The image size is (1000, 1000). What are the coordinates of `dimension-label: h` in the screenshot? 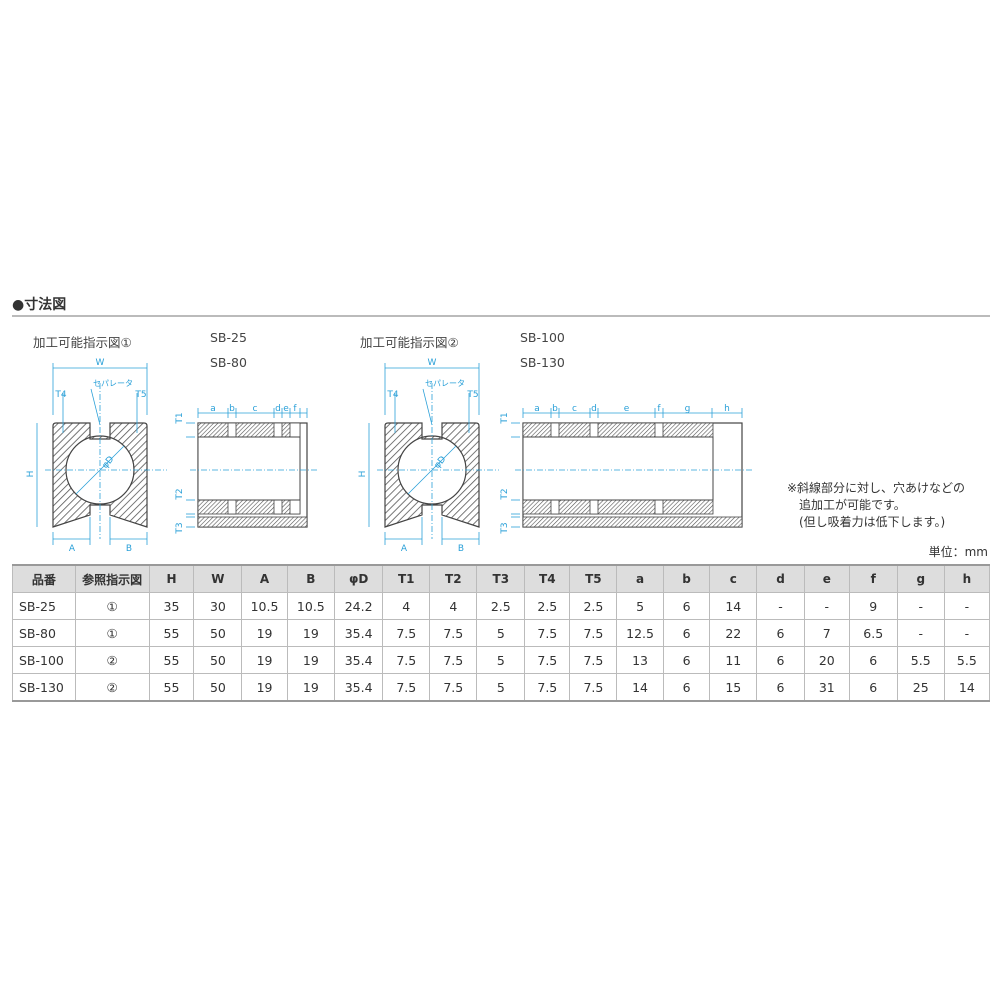 It's located at (727, 409).